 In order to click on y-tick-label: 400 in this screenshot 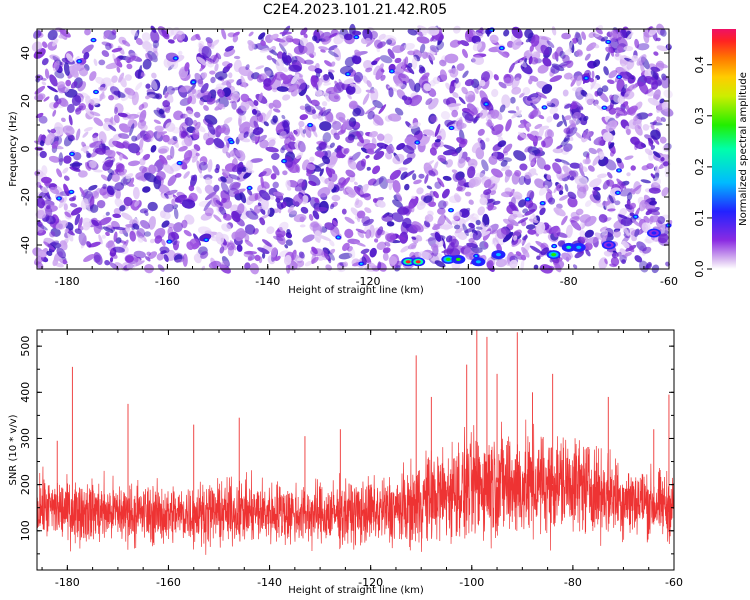, I will do `click(25, 392)`.